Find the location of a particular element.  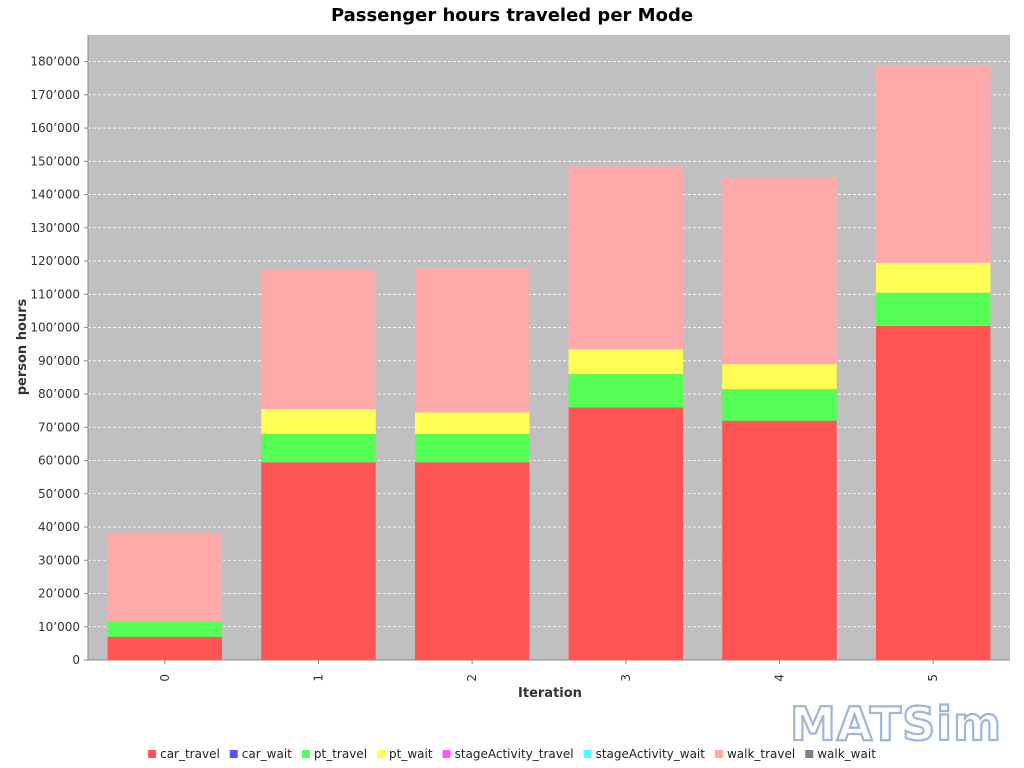

y-tick-label: 180’000 is located at coordinates (55, 62).